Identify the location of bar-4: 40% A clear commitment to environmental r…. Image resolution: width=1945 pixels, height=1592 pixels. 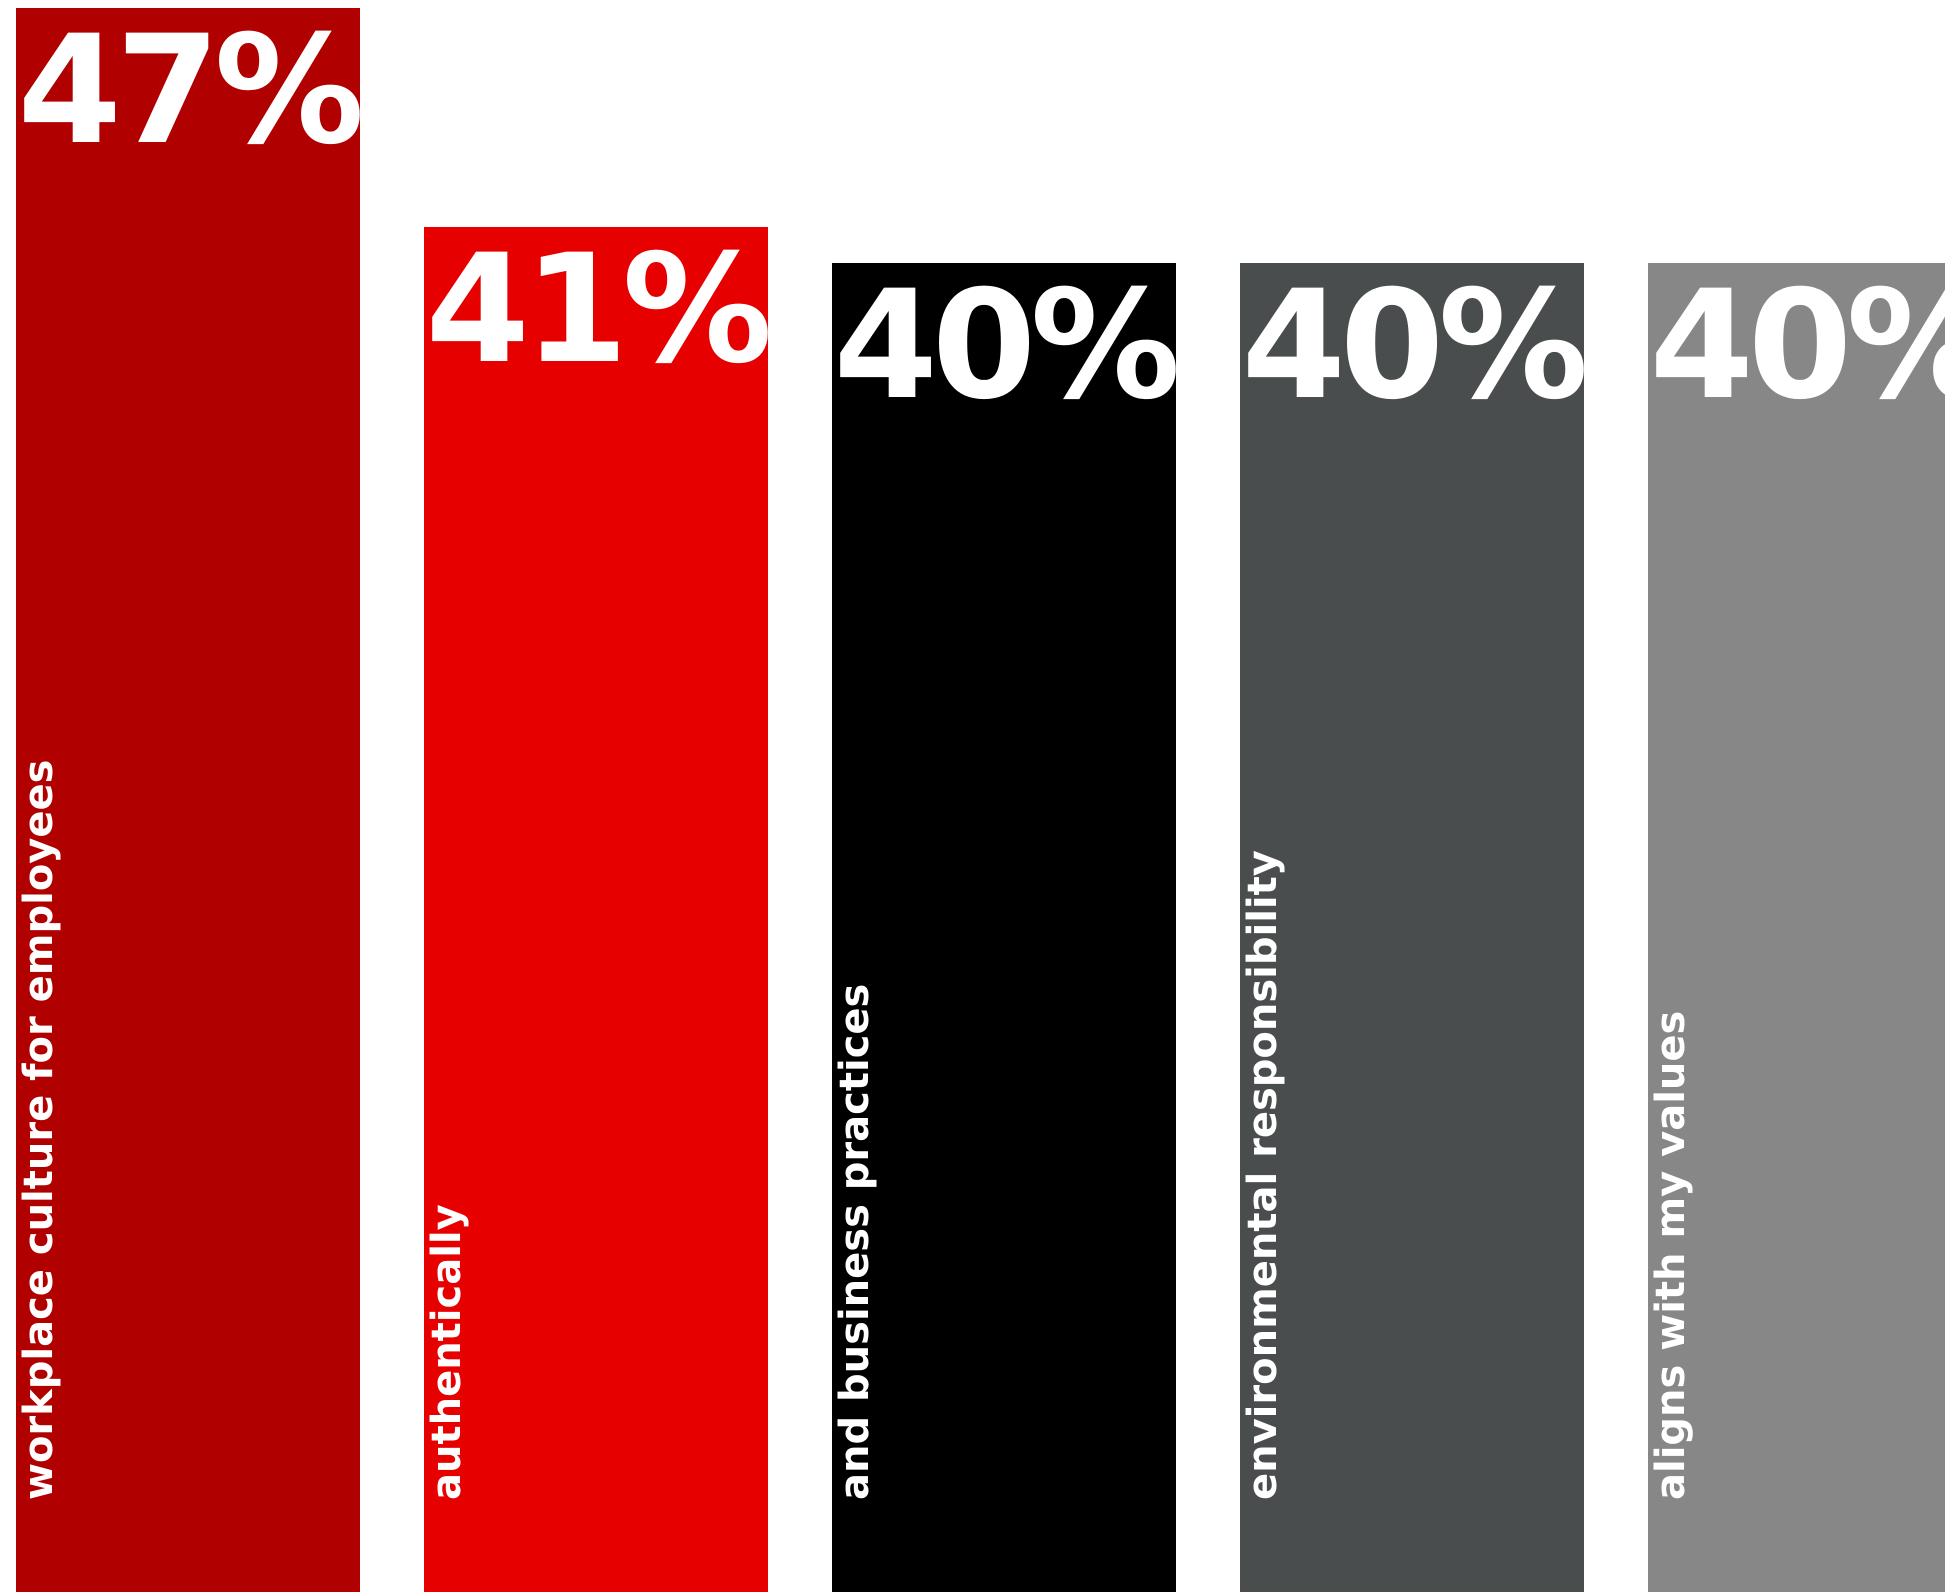
(1412, 927).